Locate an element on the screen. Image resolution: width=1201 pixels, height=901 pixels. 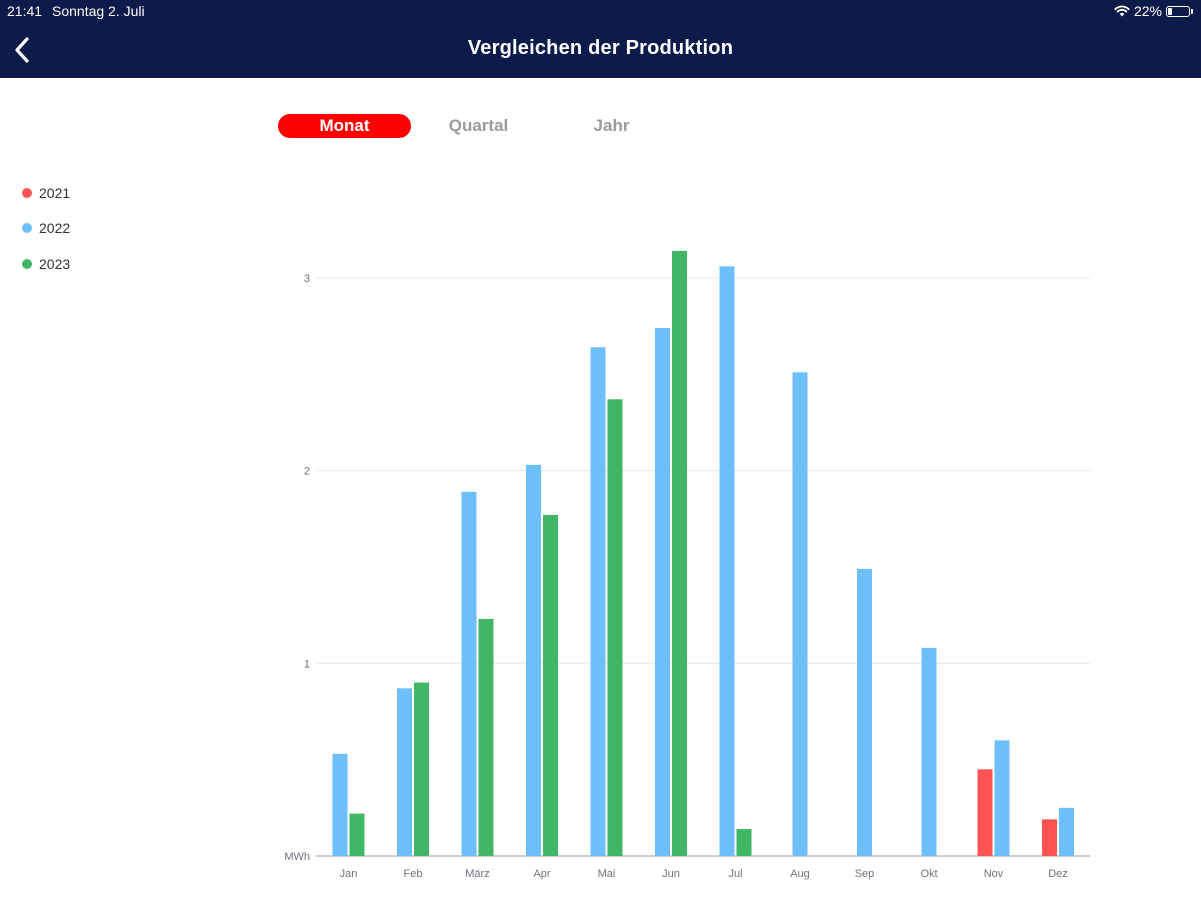
legend-label-2022: 2022 is located at coordinates (55, 228).